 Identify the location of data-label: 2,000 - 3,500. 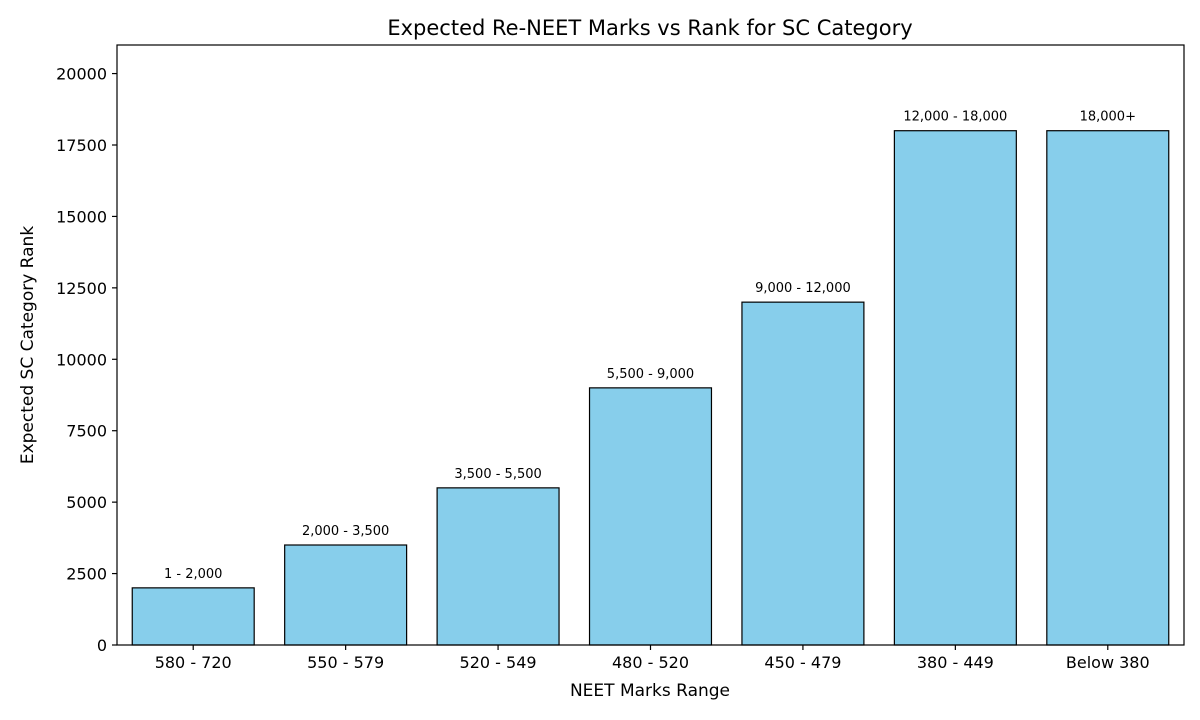
(345, 531).